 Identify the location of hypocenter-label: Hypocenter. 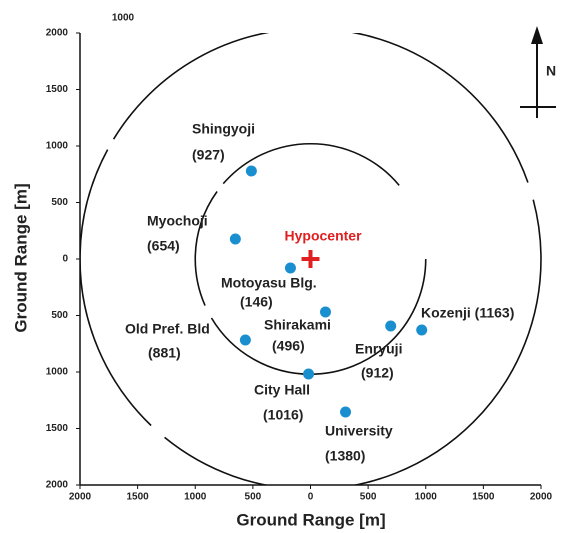
(324, 236).